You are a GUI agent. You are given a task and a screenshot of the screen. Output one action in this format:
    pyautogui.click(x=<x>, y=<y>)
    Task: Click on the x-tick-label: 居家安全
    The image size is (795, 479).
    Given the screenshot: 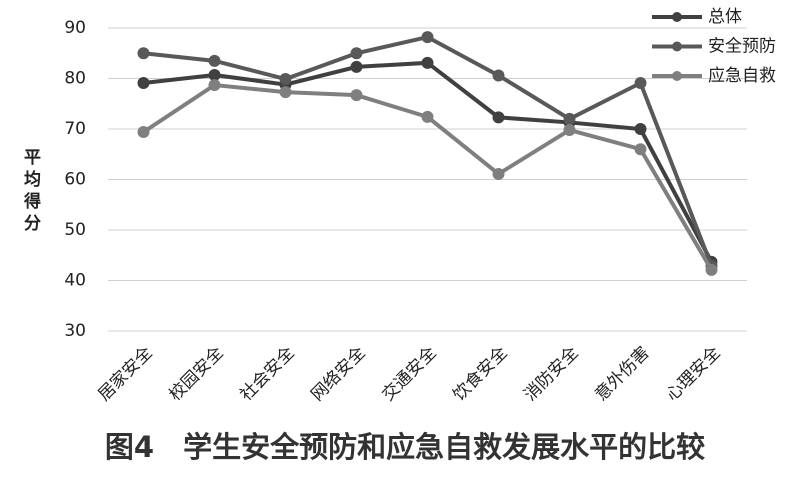 What is the action you would take?
    pyautogui.click(x=125, y=374)
    